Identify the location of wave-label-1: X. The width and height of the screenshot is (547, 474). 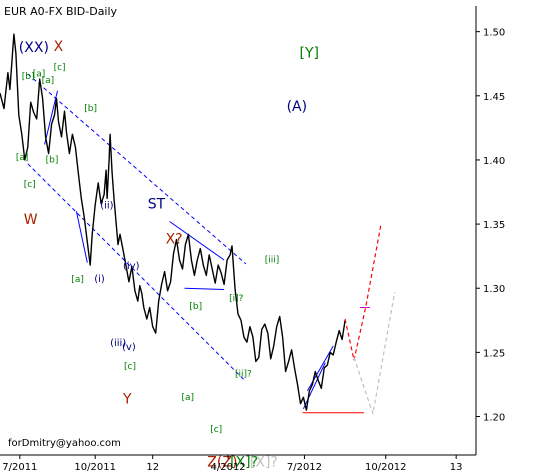
(59, 47).